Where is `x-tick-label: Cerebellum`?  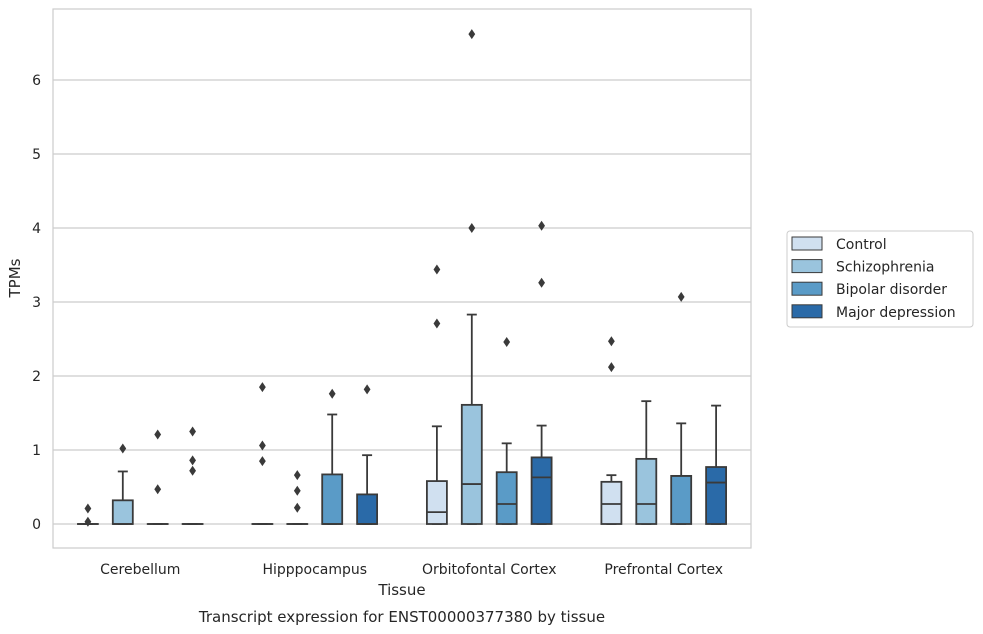 x-tick-label: Cerebellum is located at coordinates (140, 570).